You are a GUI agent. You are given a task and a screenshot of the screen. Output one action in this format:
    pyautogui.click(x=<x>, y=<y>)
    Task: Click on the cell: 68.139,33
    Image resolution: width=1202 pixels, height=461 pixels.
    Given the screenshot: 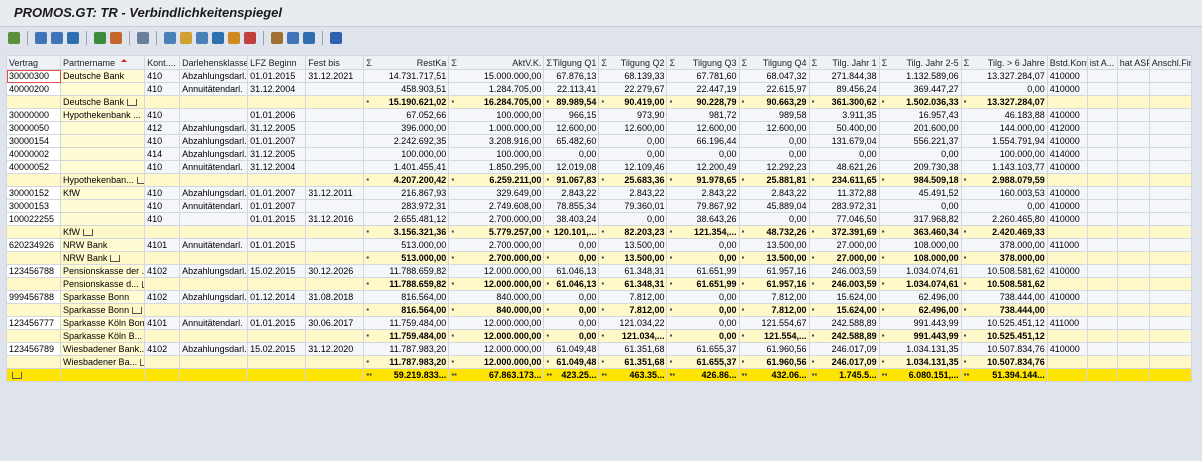 What is the action you would take?
    pyautogui.click(x=633, y=76)
    